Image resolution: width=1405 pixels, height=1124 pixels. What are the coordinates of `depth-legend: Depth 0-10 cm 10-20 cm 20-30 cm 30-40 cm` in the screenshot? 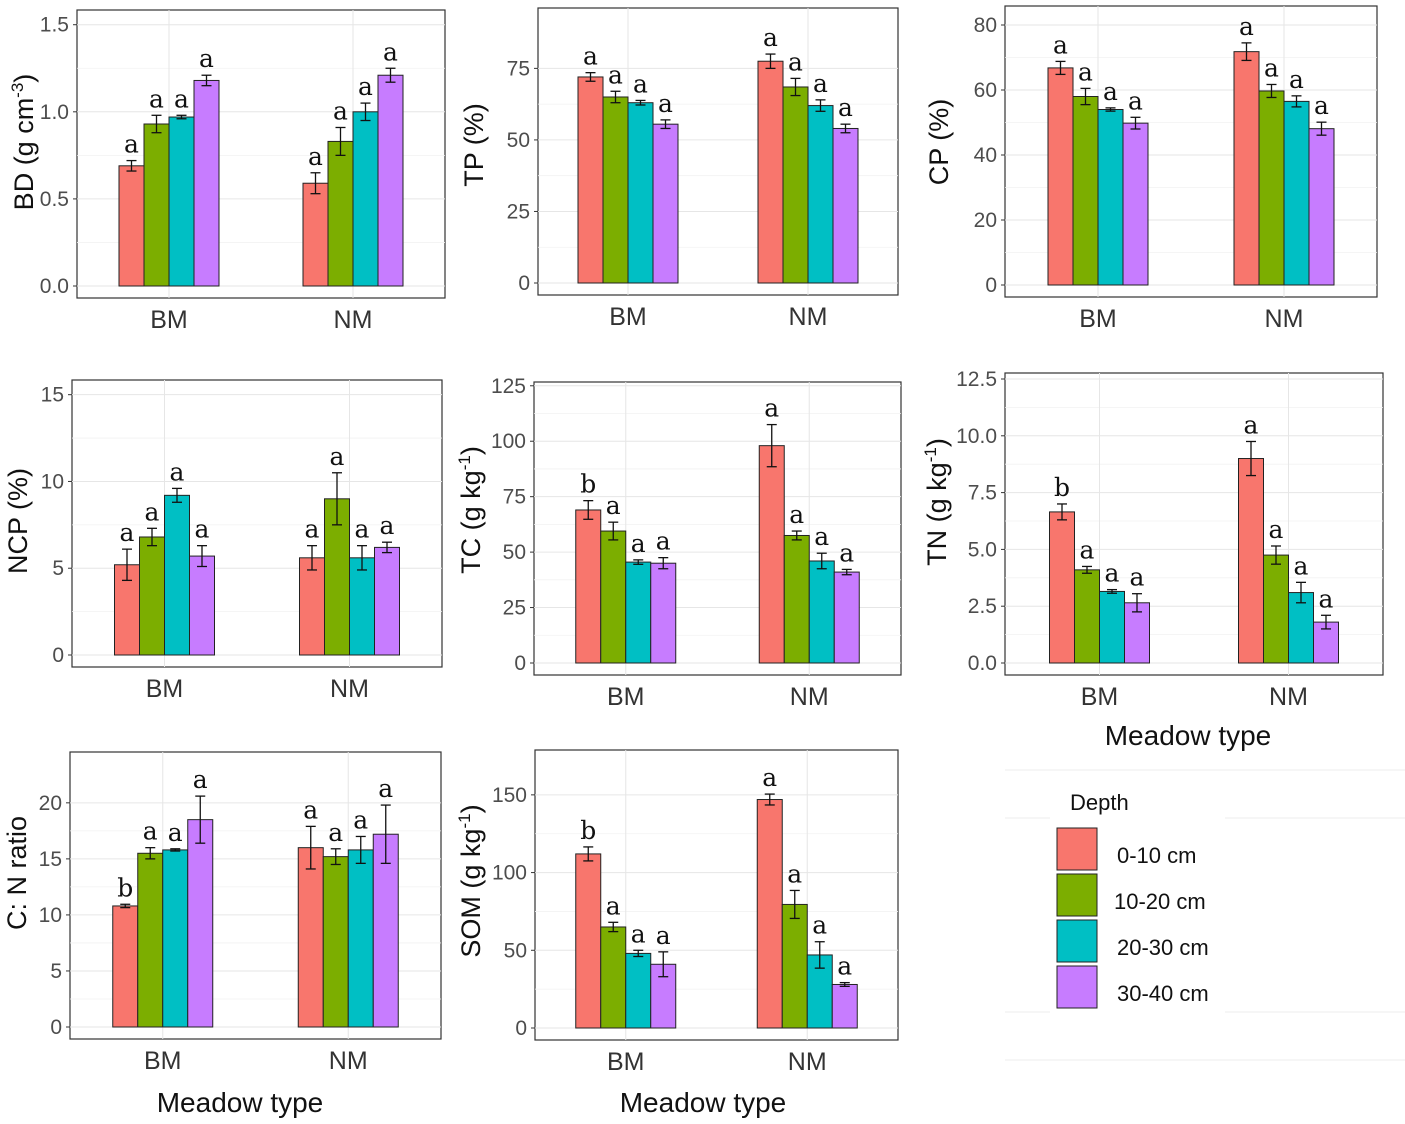 It's located at (1205, 915).